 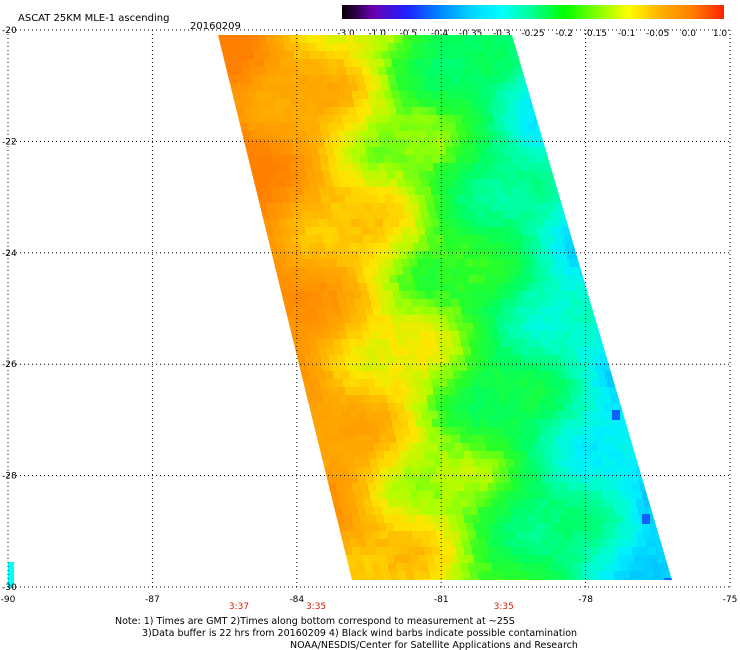 What do you see at coordinates (9, 365) in the screenshot?
I see `latitude-label: -26` at bounding box center [9, 365].